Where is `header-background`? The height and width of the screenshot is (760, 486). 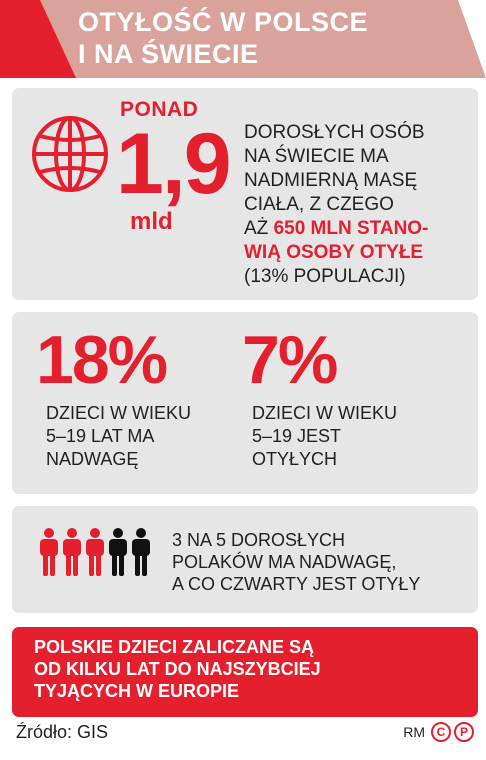 header-background is located at coordinates (243, 39).